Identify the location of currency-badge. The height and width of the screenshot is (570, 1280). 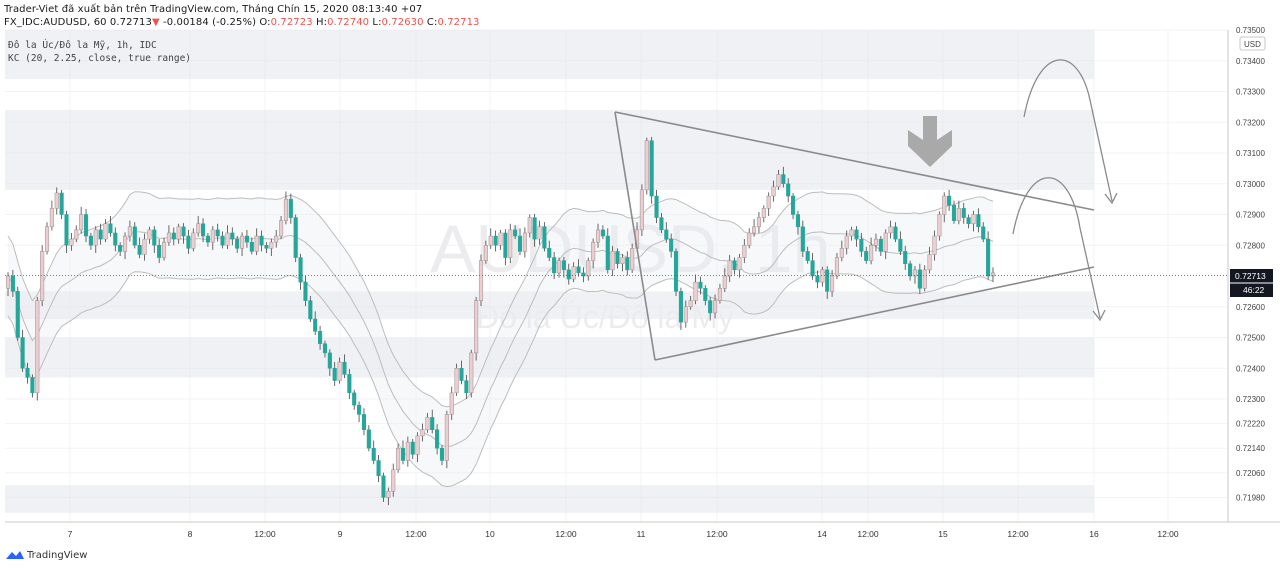
(1252, 43).